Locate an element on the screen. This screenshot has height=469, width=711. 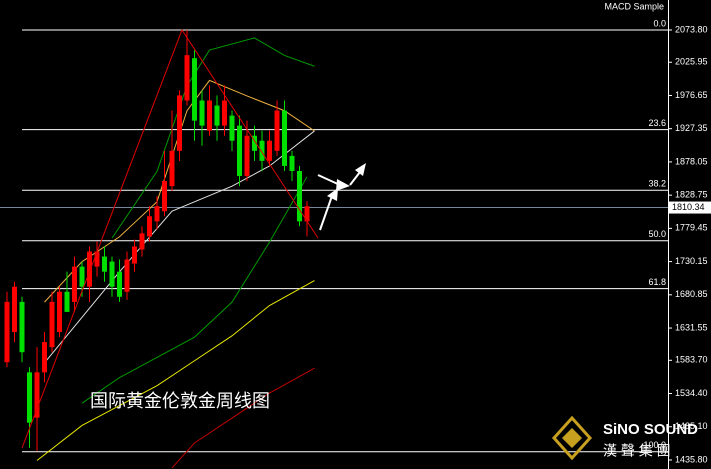
level-label: 23.6 is located at coordinates (657, 123).